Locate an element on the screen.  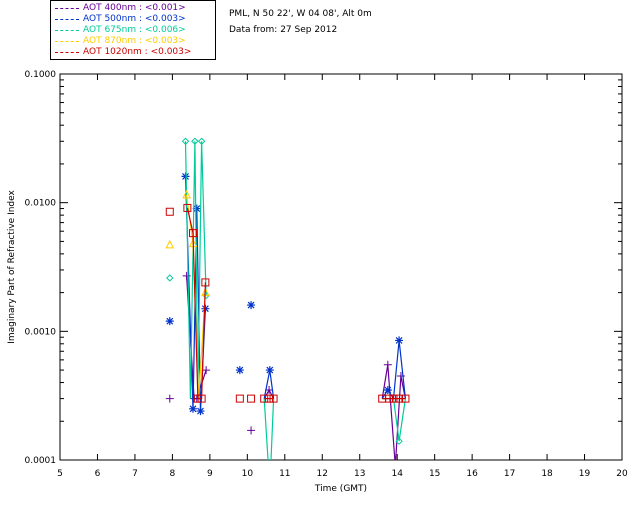
x-tick-label: 15 is located at coordinates (434, 474).